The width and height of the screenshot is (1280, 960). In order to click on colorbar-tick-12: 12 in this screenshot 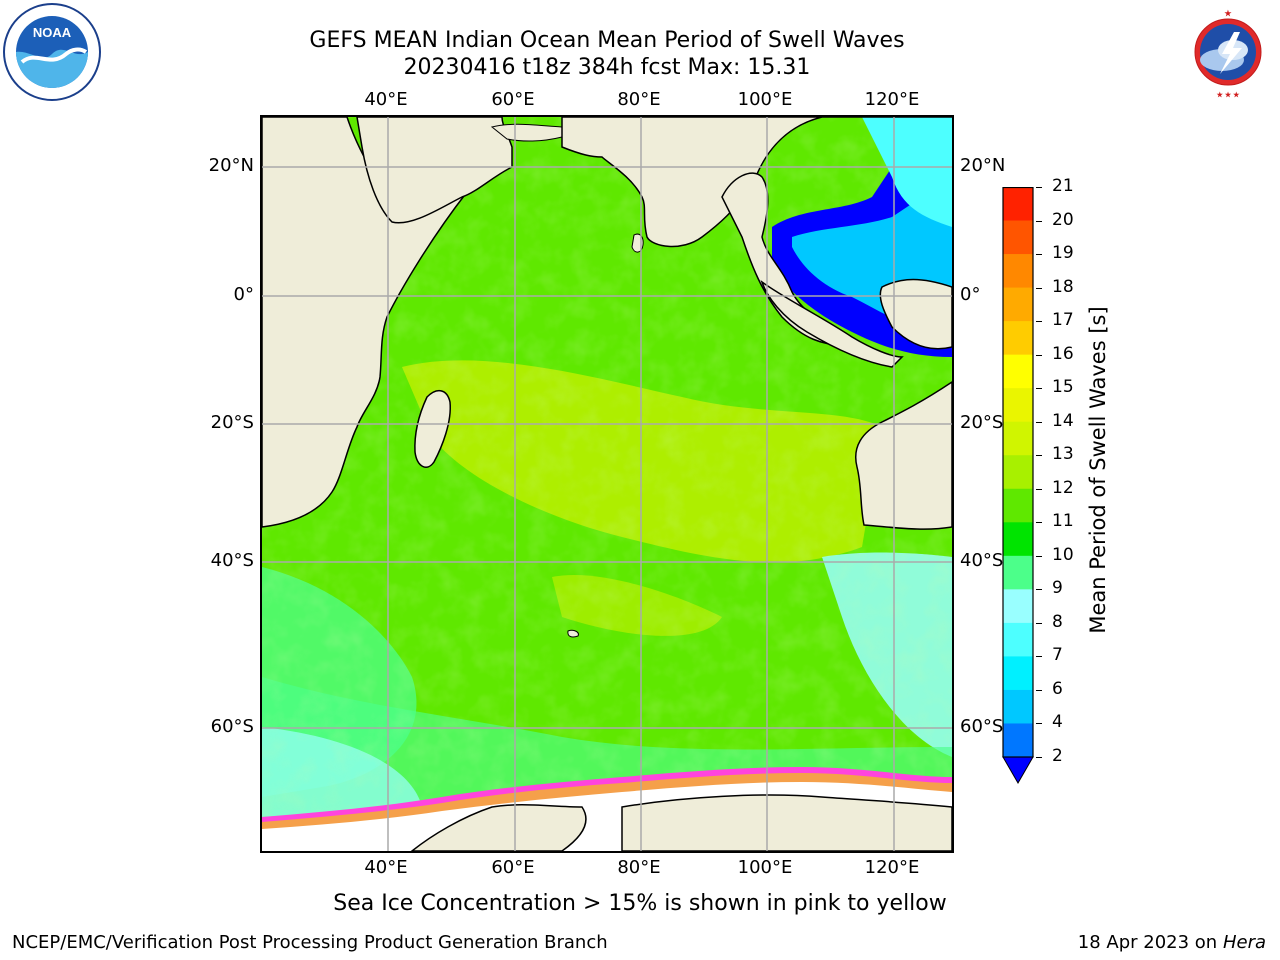, I will do `click(1063, 487)`.